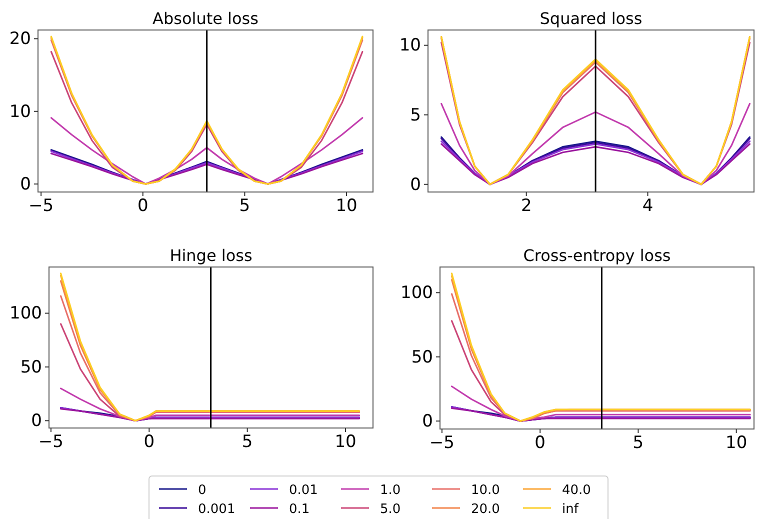  Describe the element at coordinates (217, 509) in the screenshot. I see `legend-label: 0.001` at that location.